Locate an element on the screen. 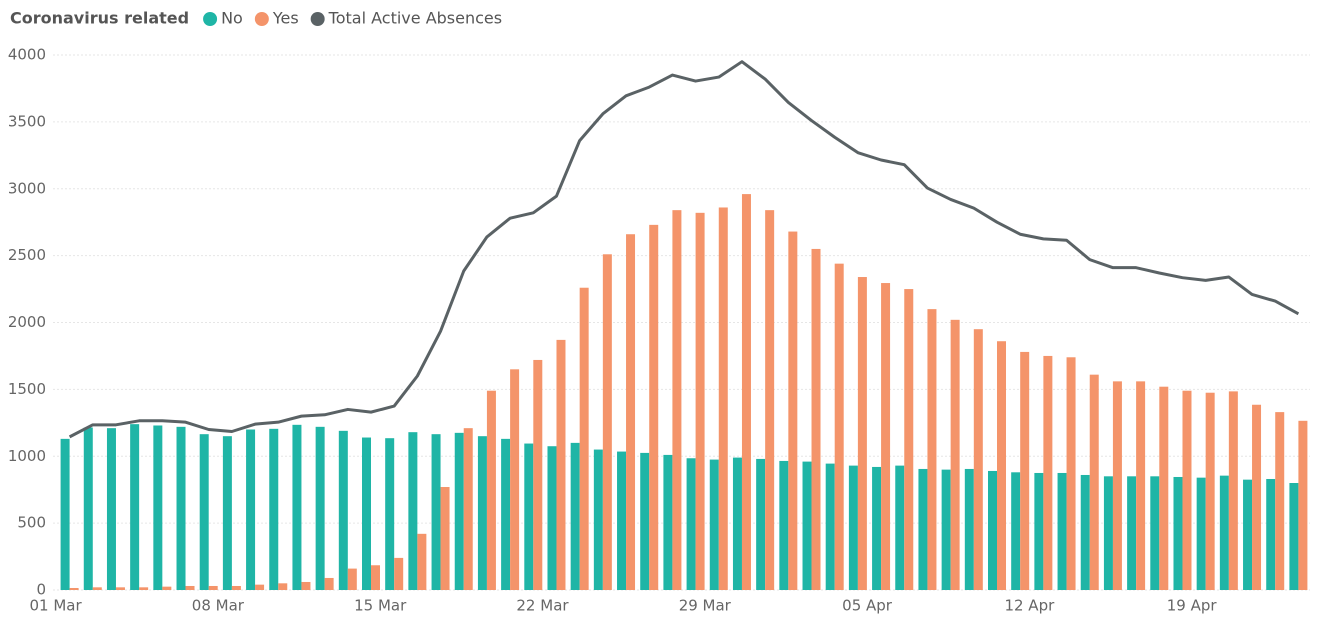  legend-label: Total Active Absences is located at coordinates (415, 18).